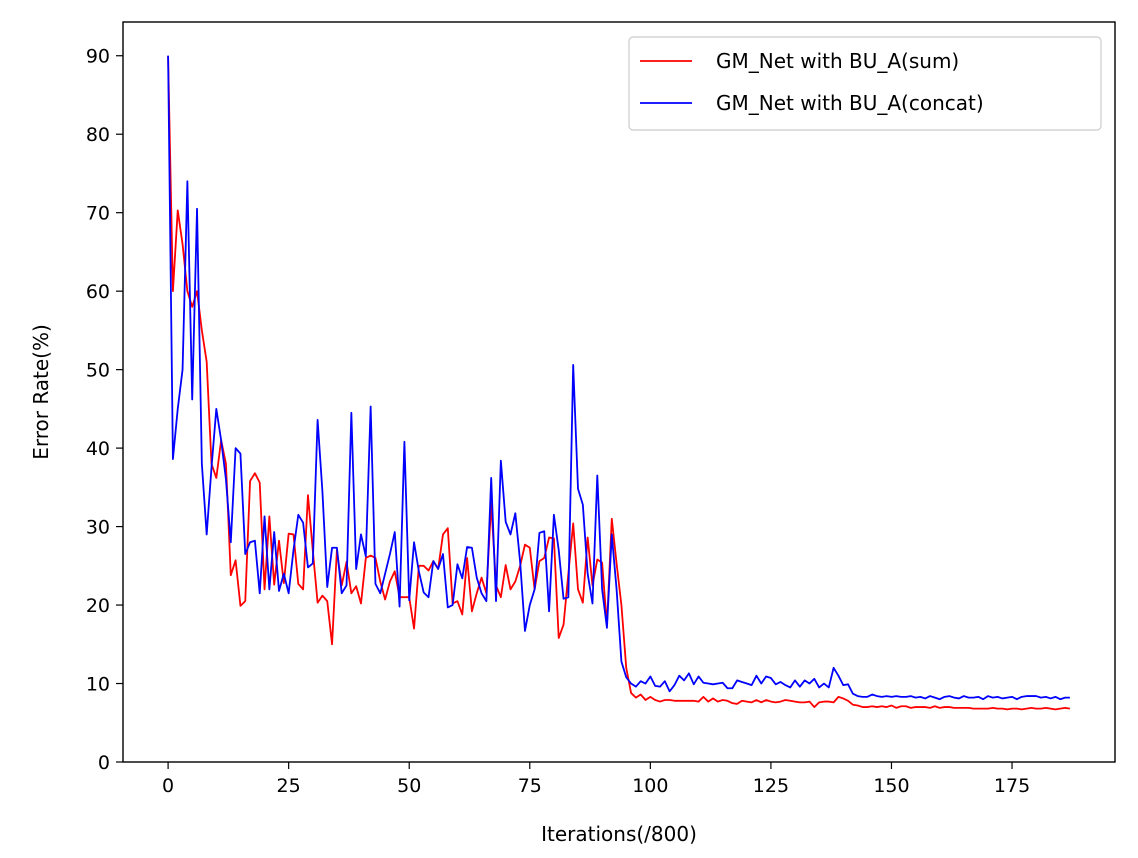  Describe the element at coordinates (771, 786) in the screenshot. I see `x-tick-label: 125` at that location.